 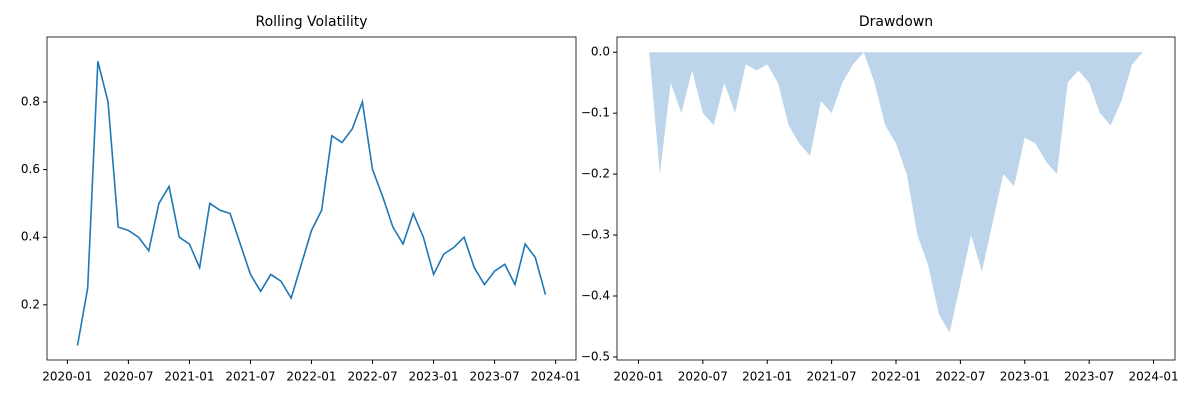 I want to click on y-tick-label: 0.2, so click(x=30, y=304).